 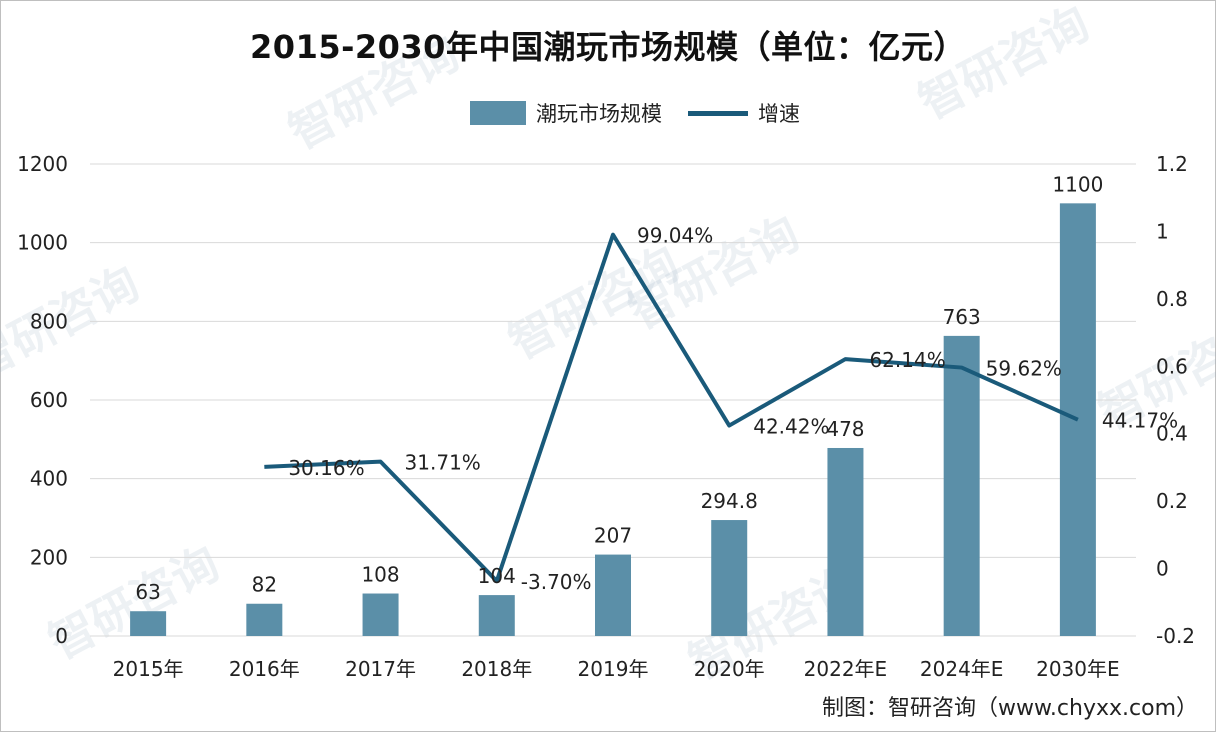 I want to click on y-right-tick-label: -0.2, so click(x=1175, y=636).